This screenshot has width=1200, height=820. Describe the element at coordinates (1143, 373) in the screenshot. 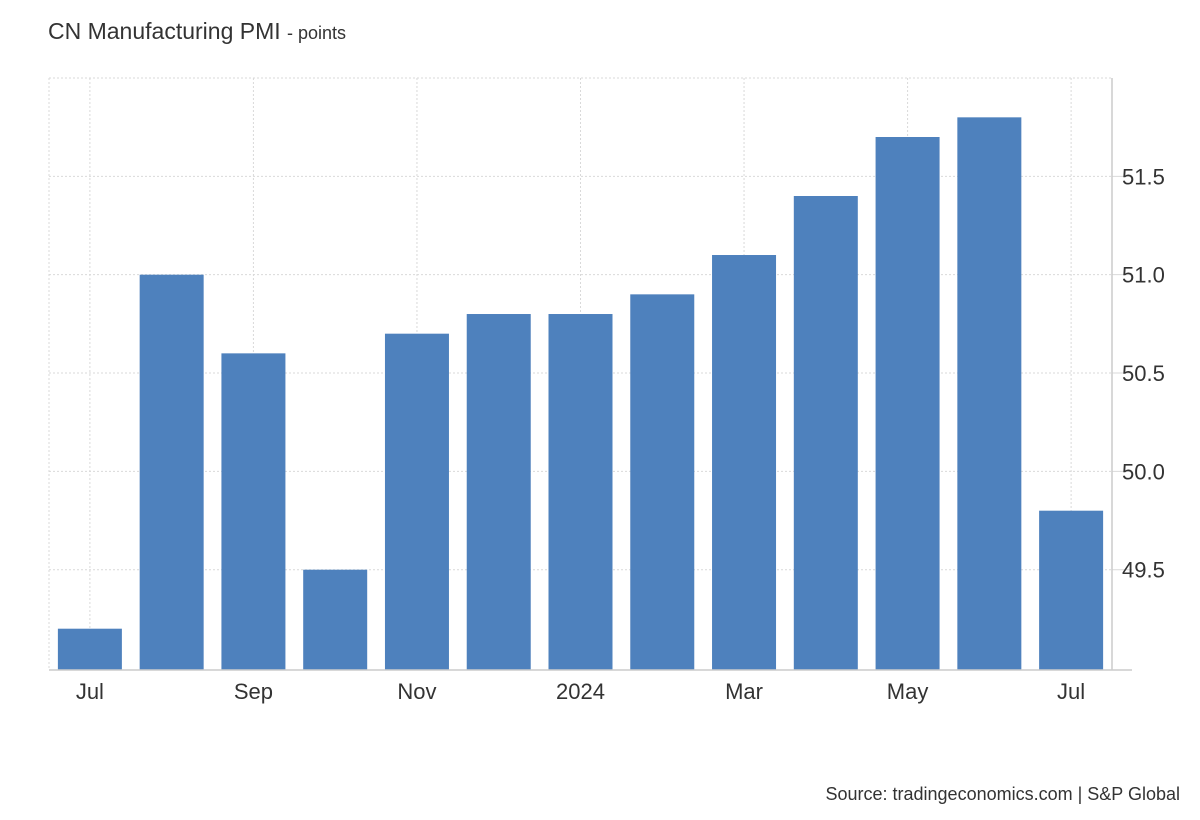

I see `y-tick-label: 50.5` at that location.